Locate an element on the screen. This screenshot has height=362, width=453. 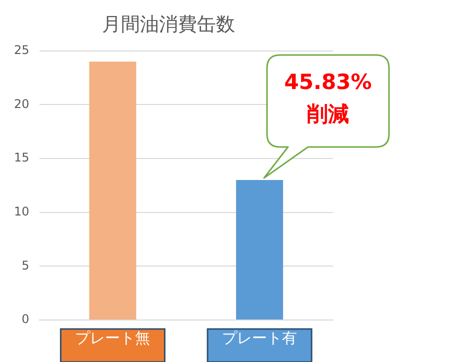
y-tick-label: 20 is located at coordinates (22, 103).